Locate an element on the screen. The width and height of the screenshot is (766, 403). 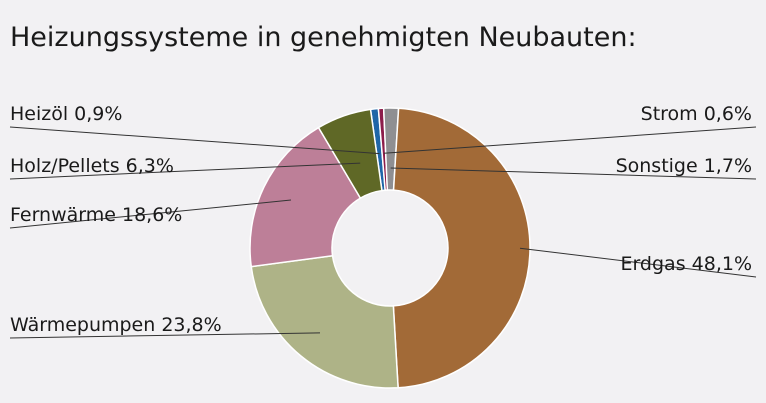
label-holz-pellets-6-3: Holz/Pellets 6,3% is located at coordinates (92, 166).